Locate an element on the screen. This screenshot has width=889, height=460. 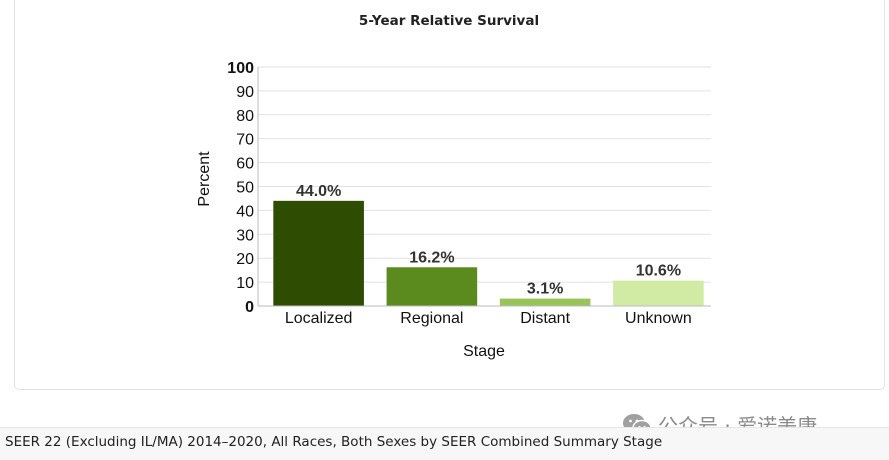
x-tick-label: Regional is located at coordinates (431, 318).